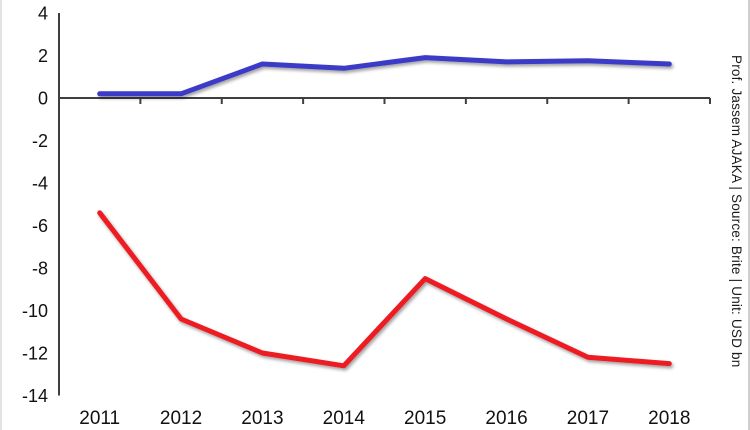 The height and width of the screenshot is (430, 750). What do you see at coordinates (40, 269) in the screenshot?
I see `y-axis-tick-label: -8` at bounding box center [40, 269].